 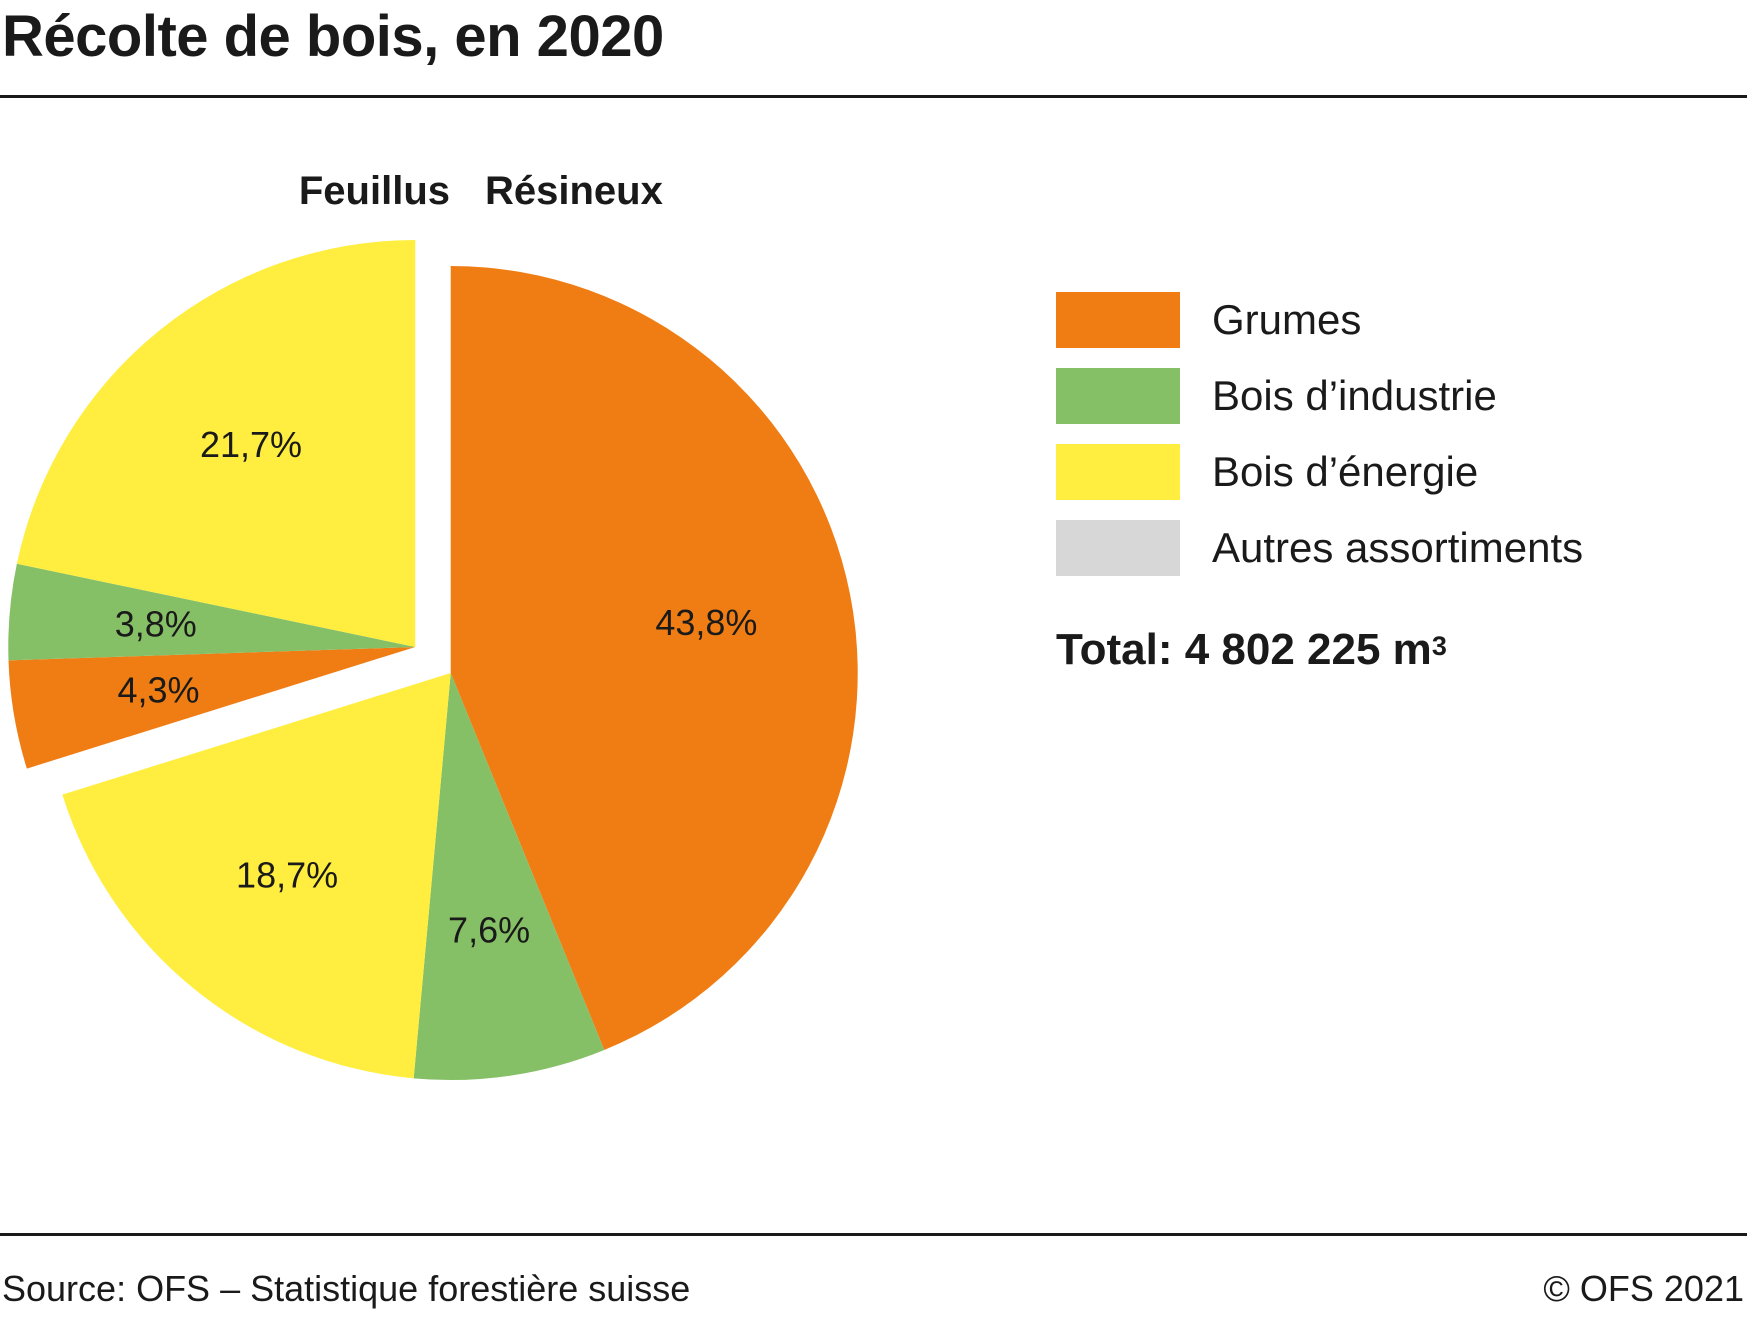 What do you see at coordinates (251, 444) in the screenshot?
I see `pie-slice-label-feuillus-2: 21,7%` at bounding box center [251, 444].